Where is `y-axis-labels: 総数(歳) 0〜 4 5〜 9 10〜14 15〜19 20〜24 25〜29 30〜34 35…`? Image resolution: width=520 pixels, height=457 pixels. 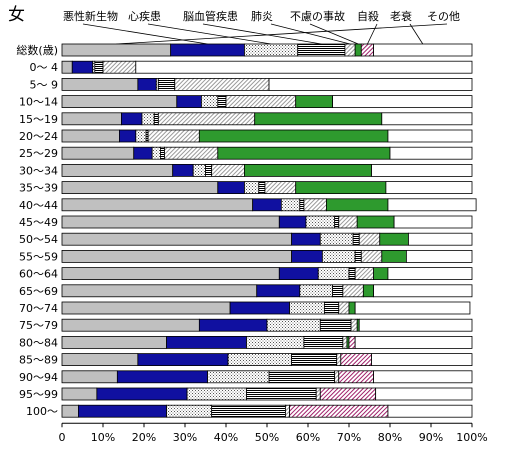 y-axis-labels: 総数(歳) 0〜 4 5〜 9 10〜14 15〜19 20〜24 25〜29 30〜34 35… is located at coordinates (37, 230).